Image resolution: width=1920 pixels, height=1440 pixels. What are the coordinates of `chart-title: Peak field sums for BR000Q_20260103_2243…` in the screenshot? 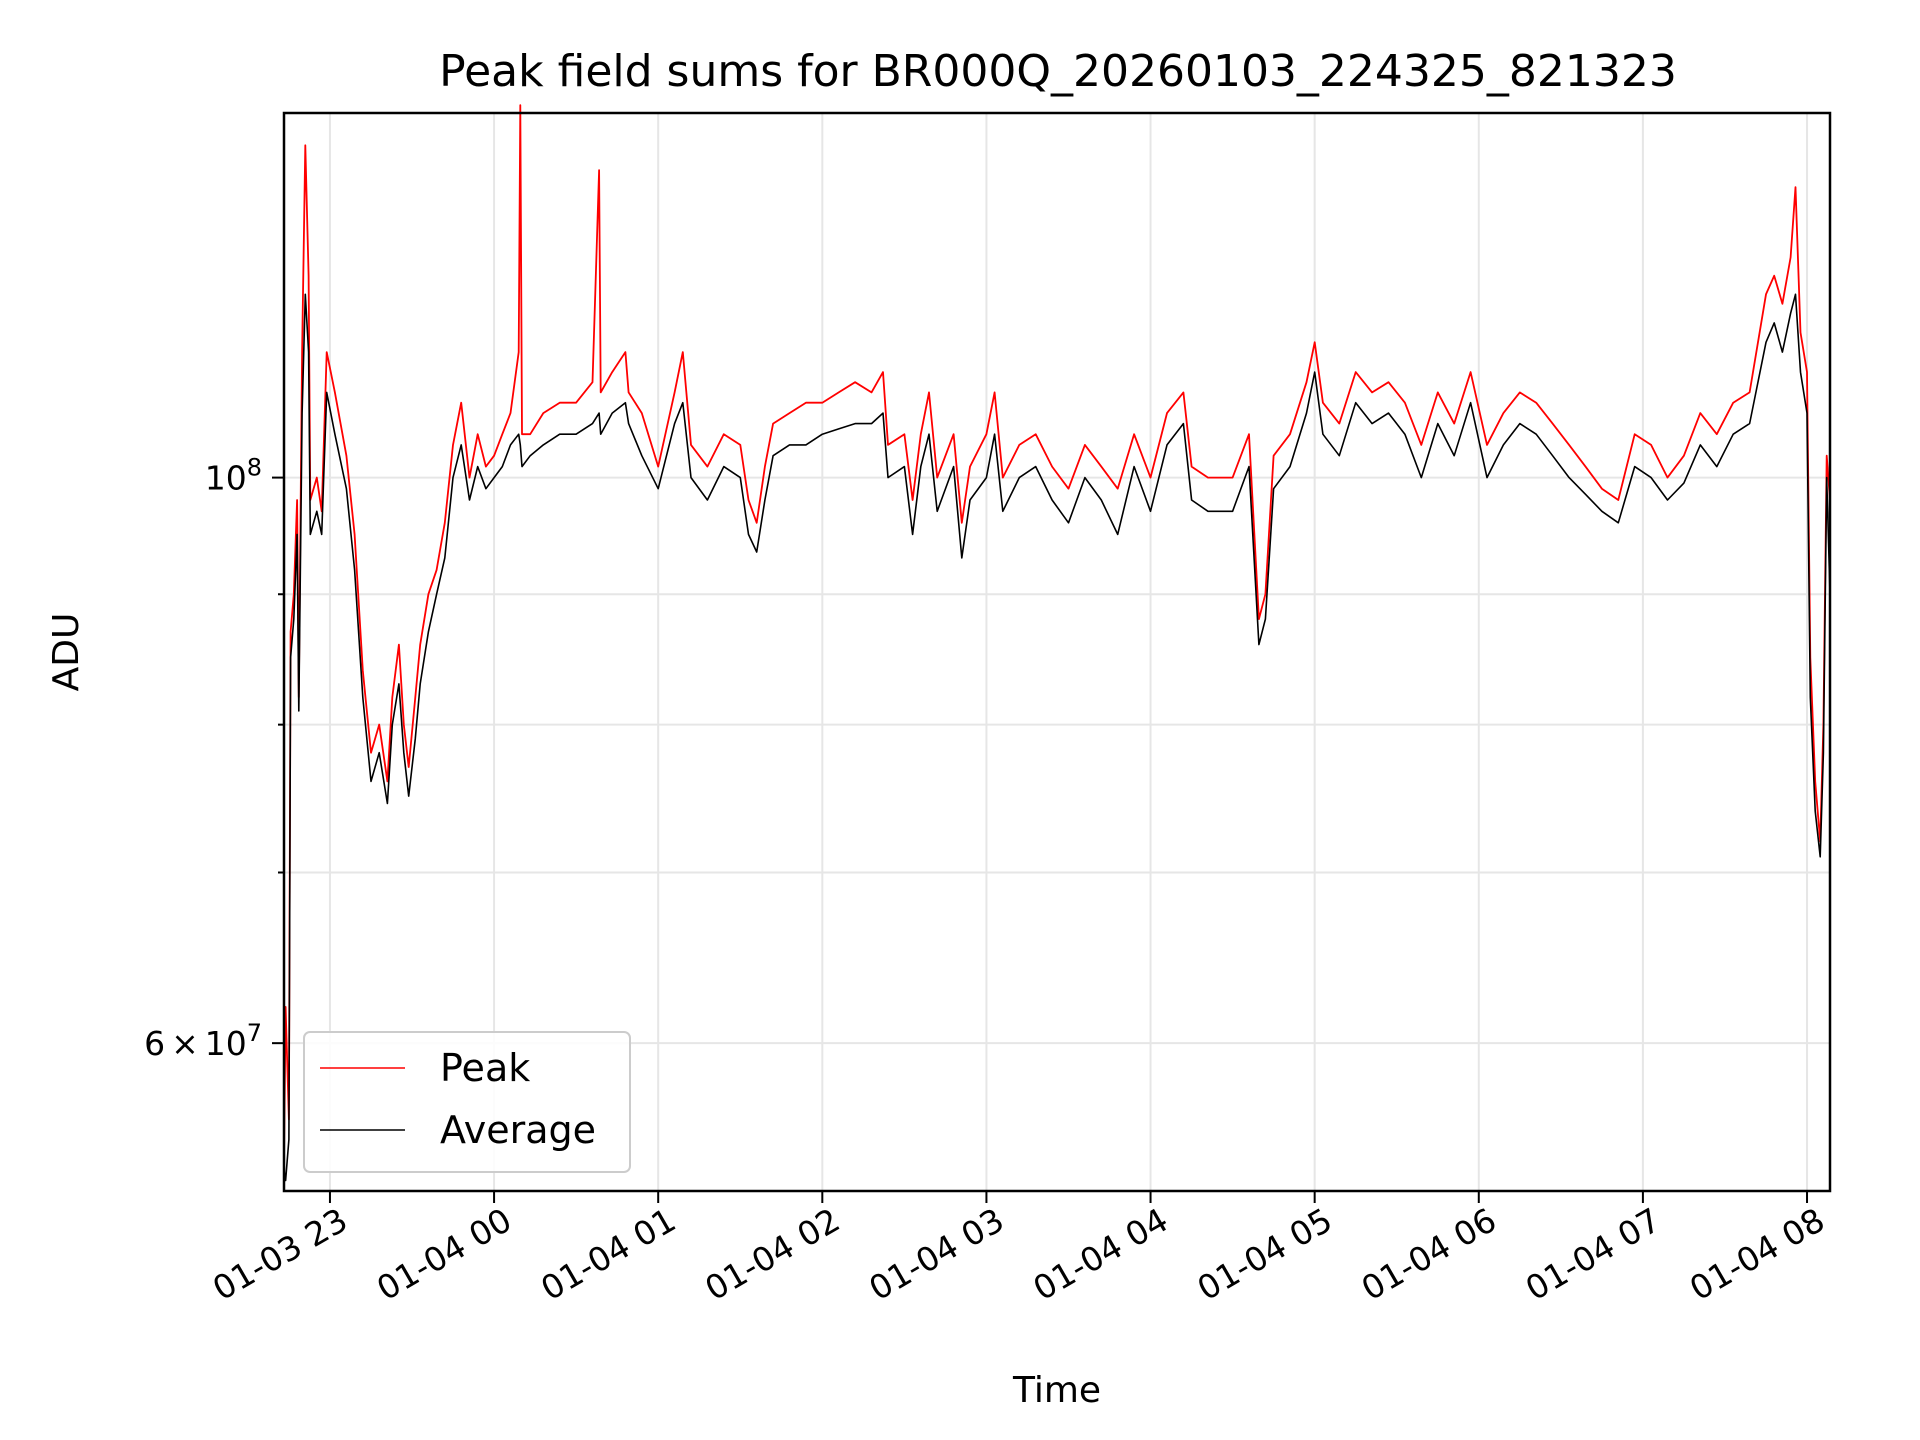 It's located at (1058, 71).